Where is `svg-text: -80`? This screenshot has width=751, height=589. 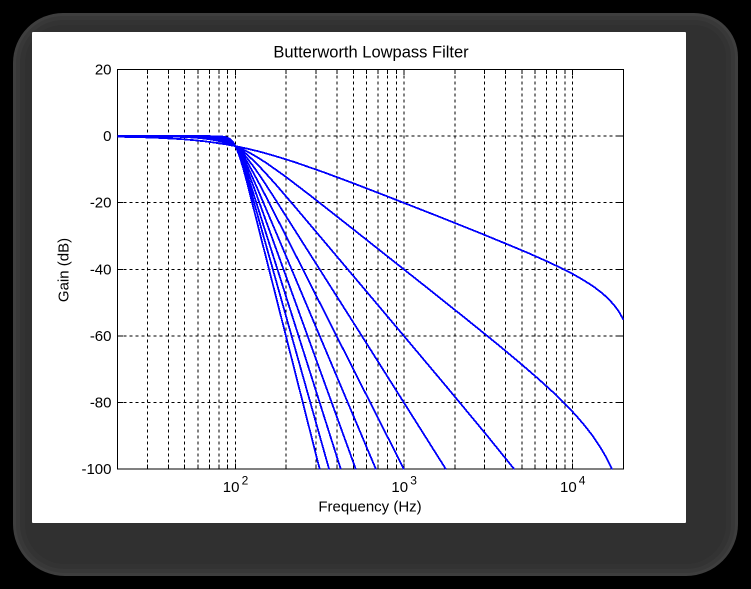 svg-text: -80 is located at coordinates (101, 403).